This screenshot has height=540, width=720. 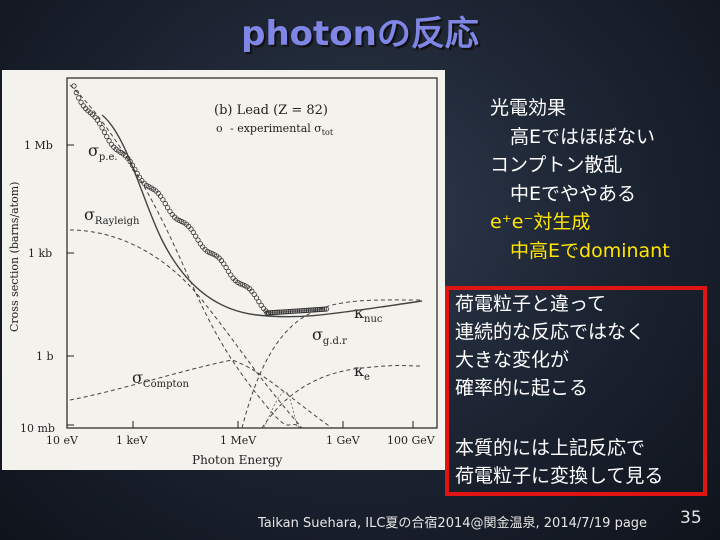 I want to click on note-photoelectric-detail: 高Eではほぼない, so click(x=583, y=136).